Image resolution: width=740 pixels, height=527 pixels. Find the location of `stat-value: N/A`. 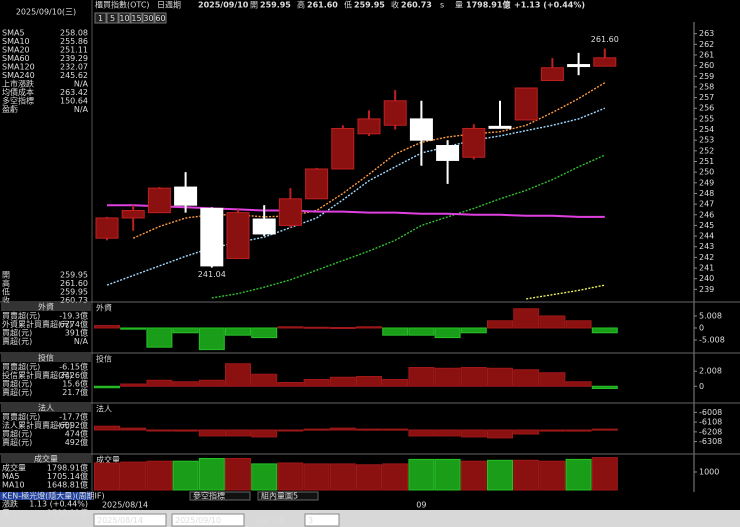

stat-value: N/A is located at coordinates (81, 109).